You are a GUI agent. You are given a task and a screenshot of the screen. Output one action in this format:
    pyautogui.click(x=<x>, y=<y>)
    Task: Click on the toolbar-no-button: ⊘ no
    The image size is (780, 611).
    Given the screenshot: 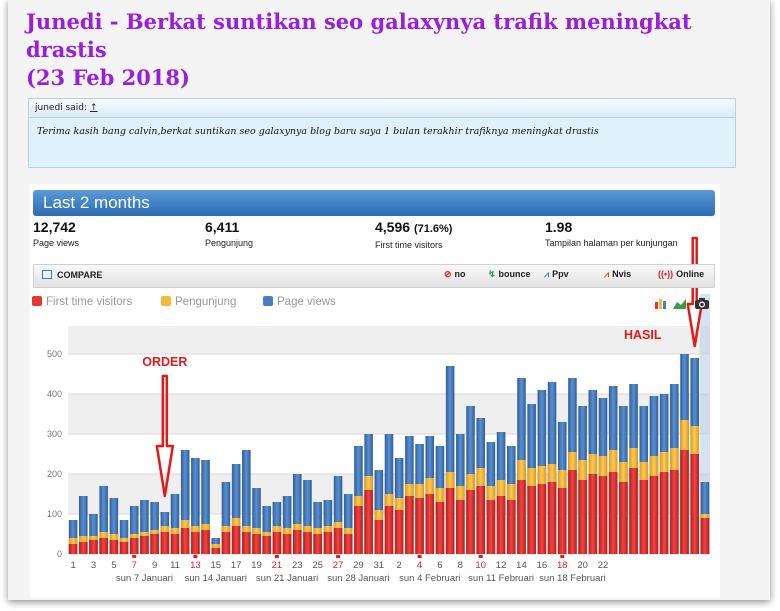 What is the action you would take?
    pyautogui.click(x=455, y=274)
    